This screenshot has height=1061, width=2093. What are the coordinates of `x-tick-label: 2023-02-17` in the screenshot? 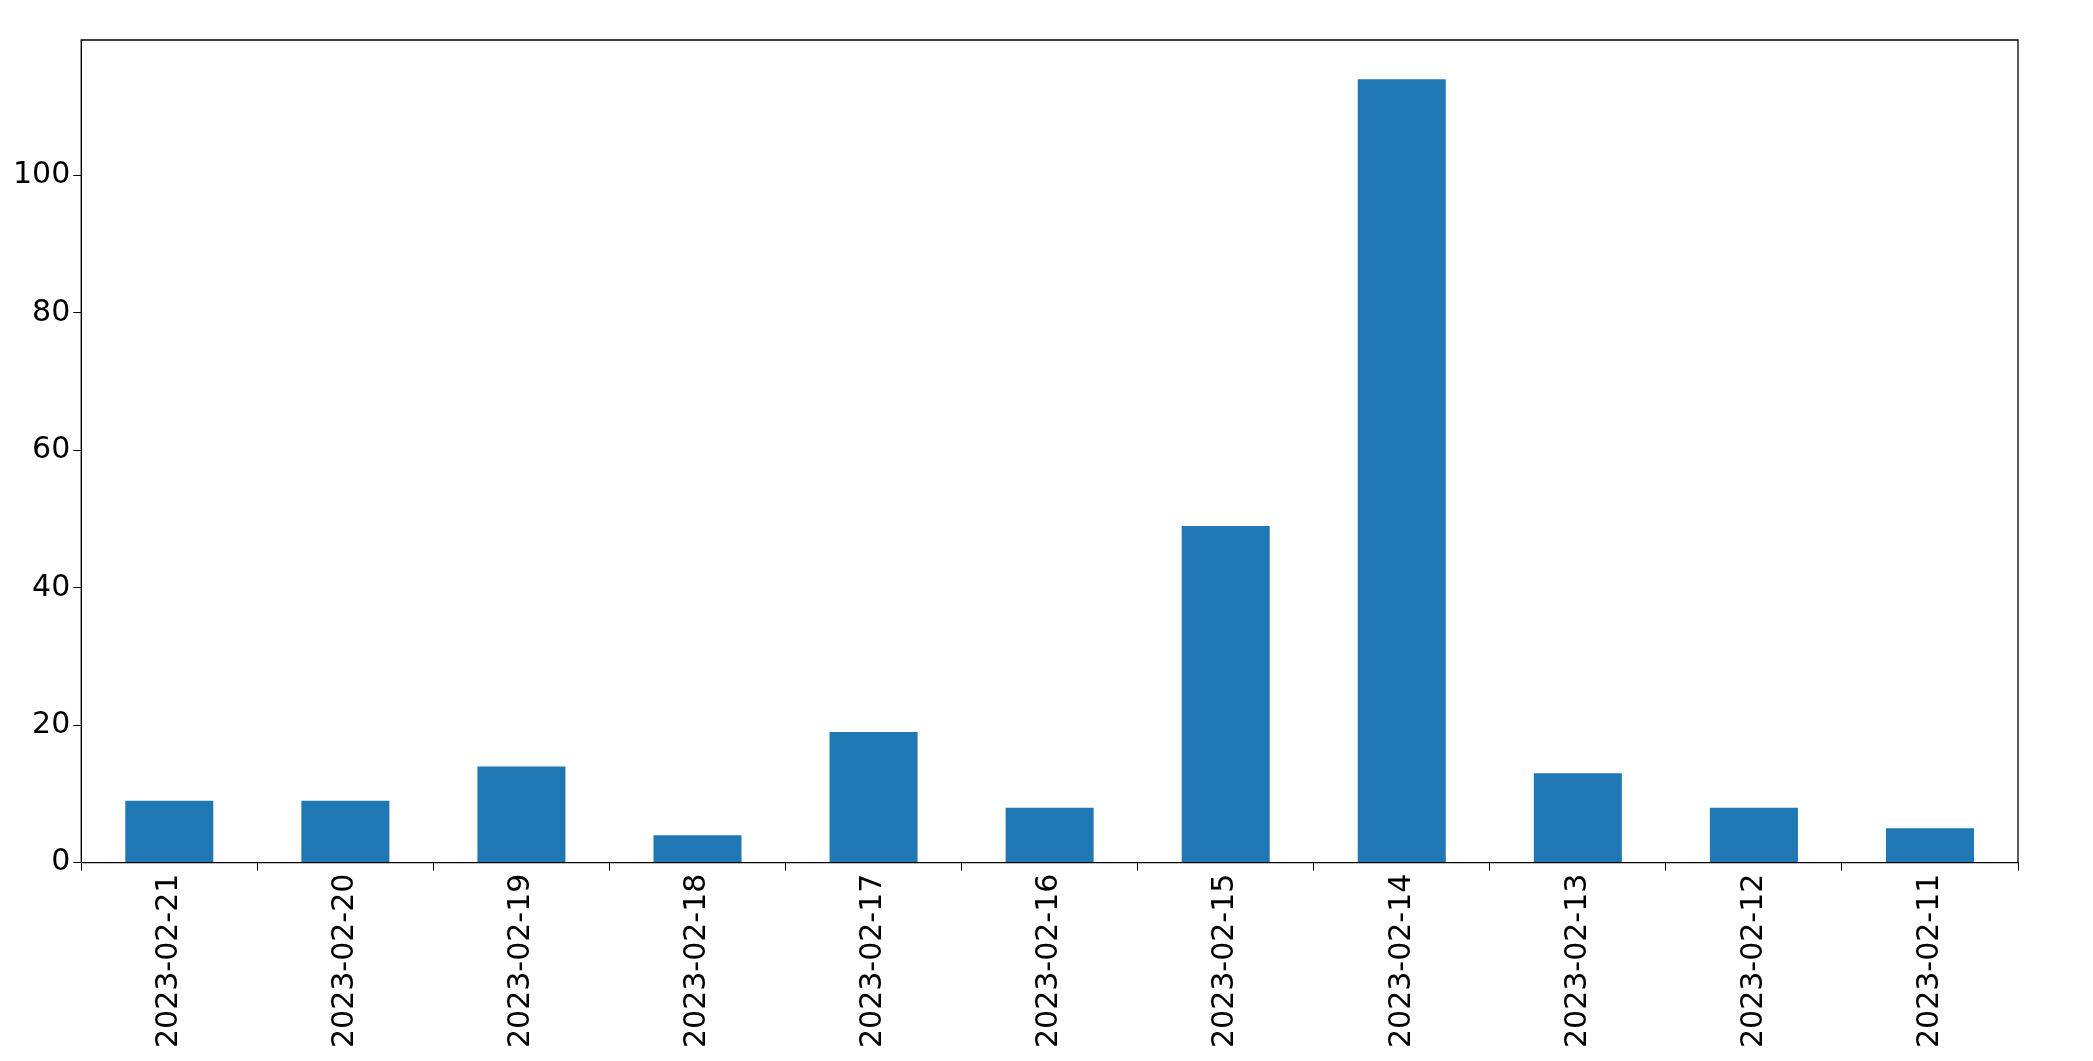 It's located at (871, 961).